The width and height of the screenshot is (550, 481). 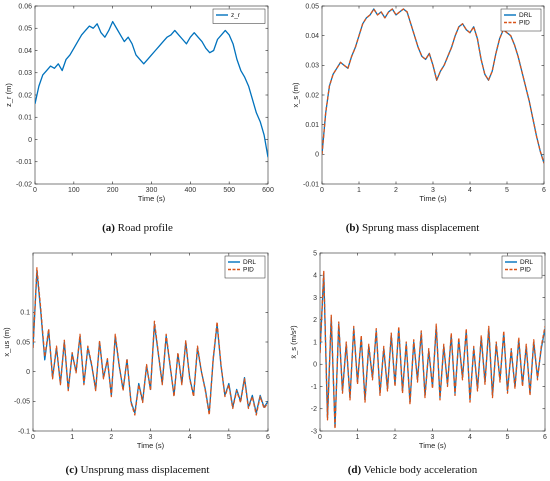 I want to click on road-profile-y-tick-label: 0, so click(x=30, y=140).